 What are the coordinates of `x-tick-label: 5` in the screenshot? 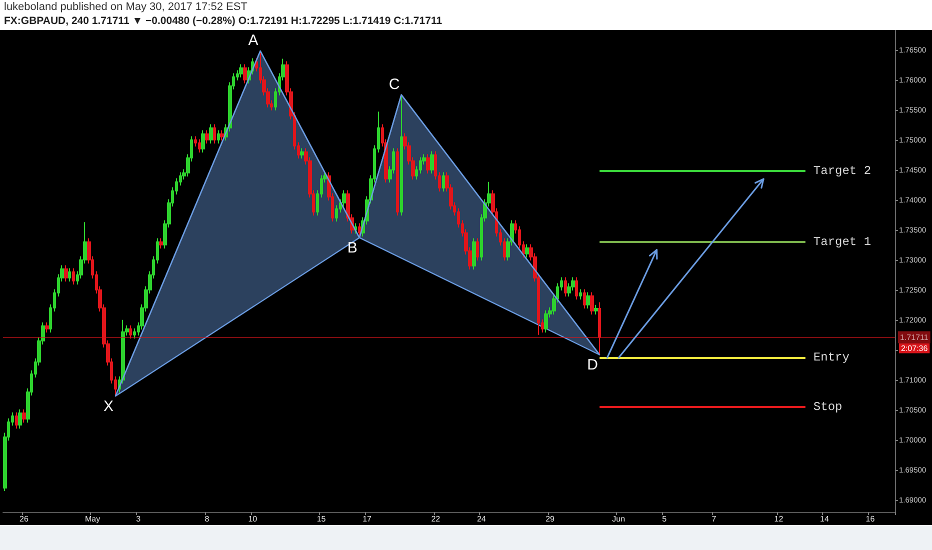 It's located at (665, 519).